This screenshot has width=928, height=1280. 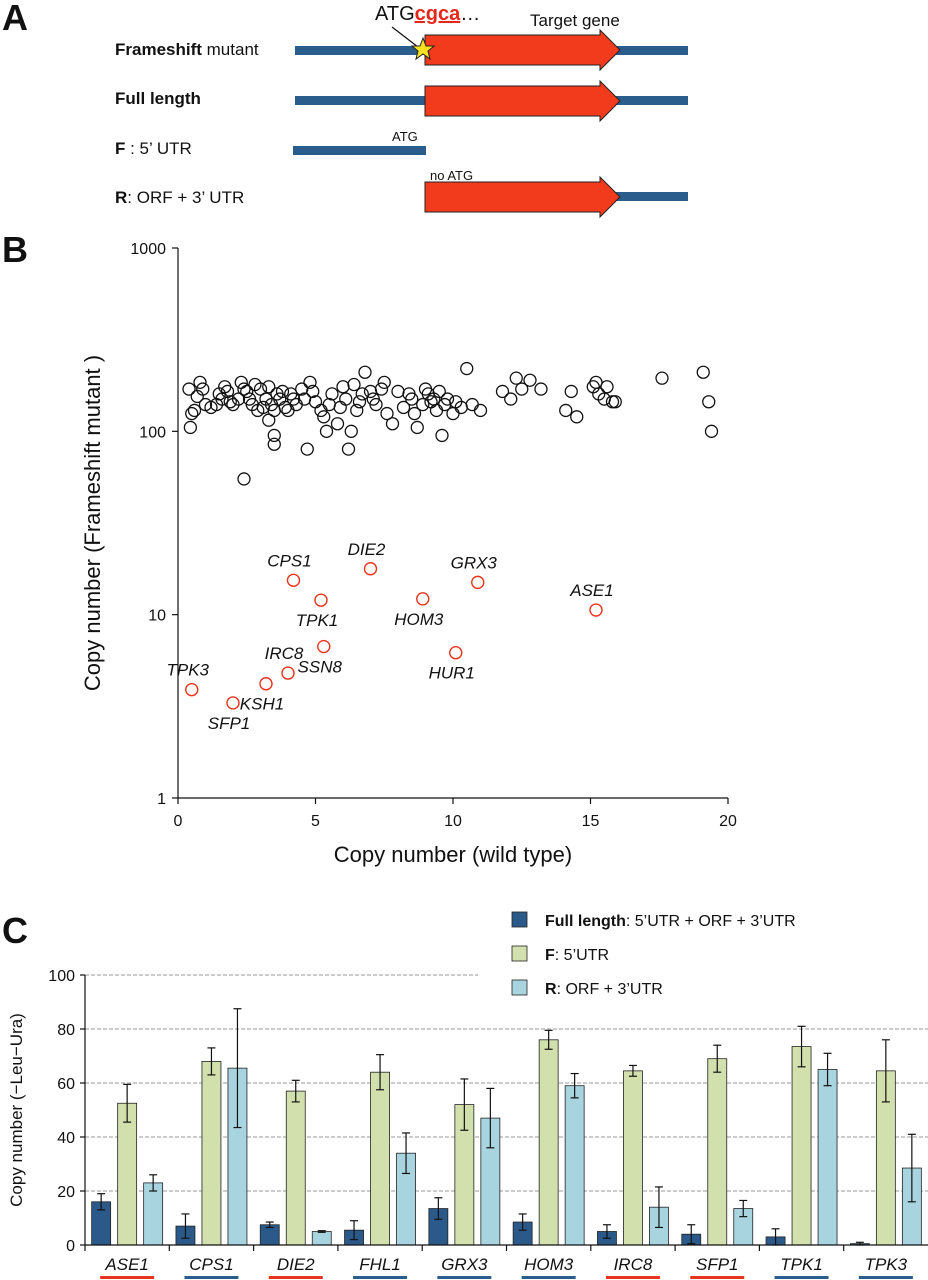 What do you see at coordinates (419, 619) in the screenshot?
I see `gene-label: HOM3` at bounding box center [419, 619].